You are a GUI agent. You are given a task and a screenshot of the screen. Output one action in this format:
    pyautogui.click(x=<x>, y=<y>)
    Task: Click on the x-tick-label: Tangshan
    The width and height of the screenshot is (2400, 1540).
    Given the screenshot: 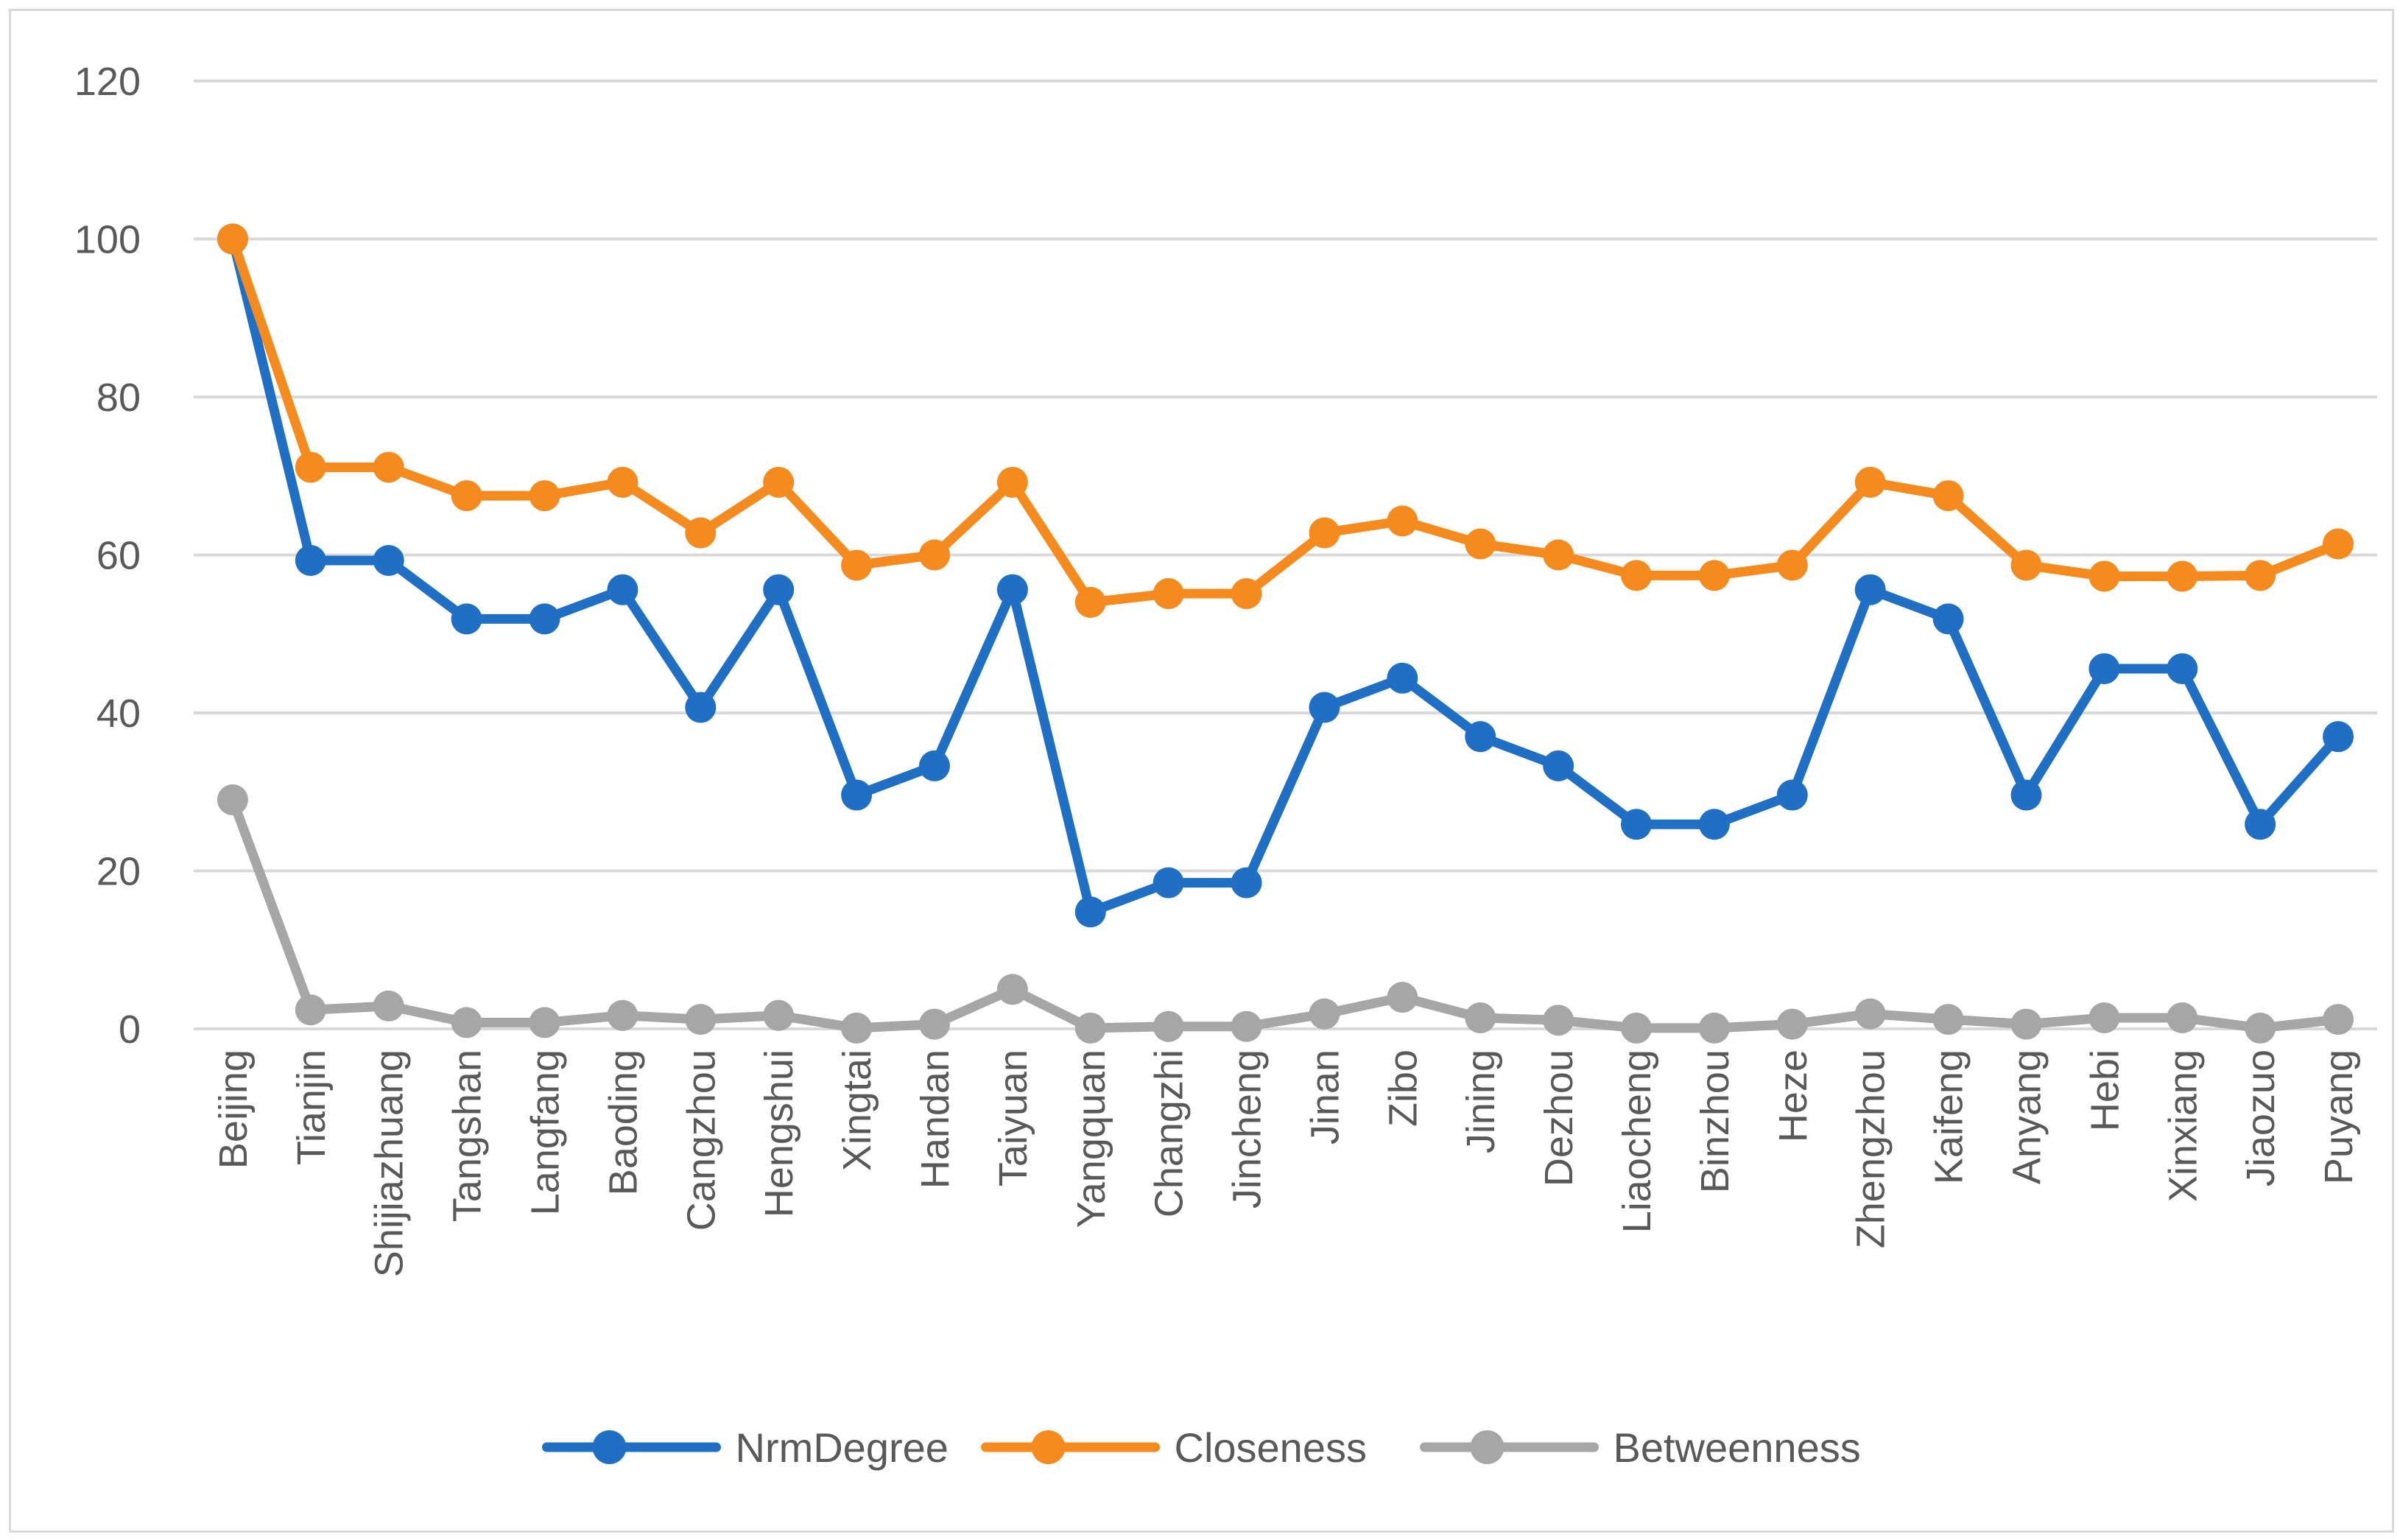 What is the action you would take?
    pyautogui.click(x=468, y=1135)
    